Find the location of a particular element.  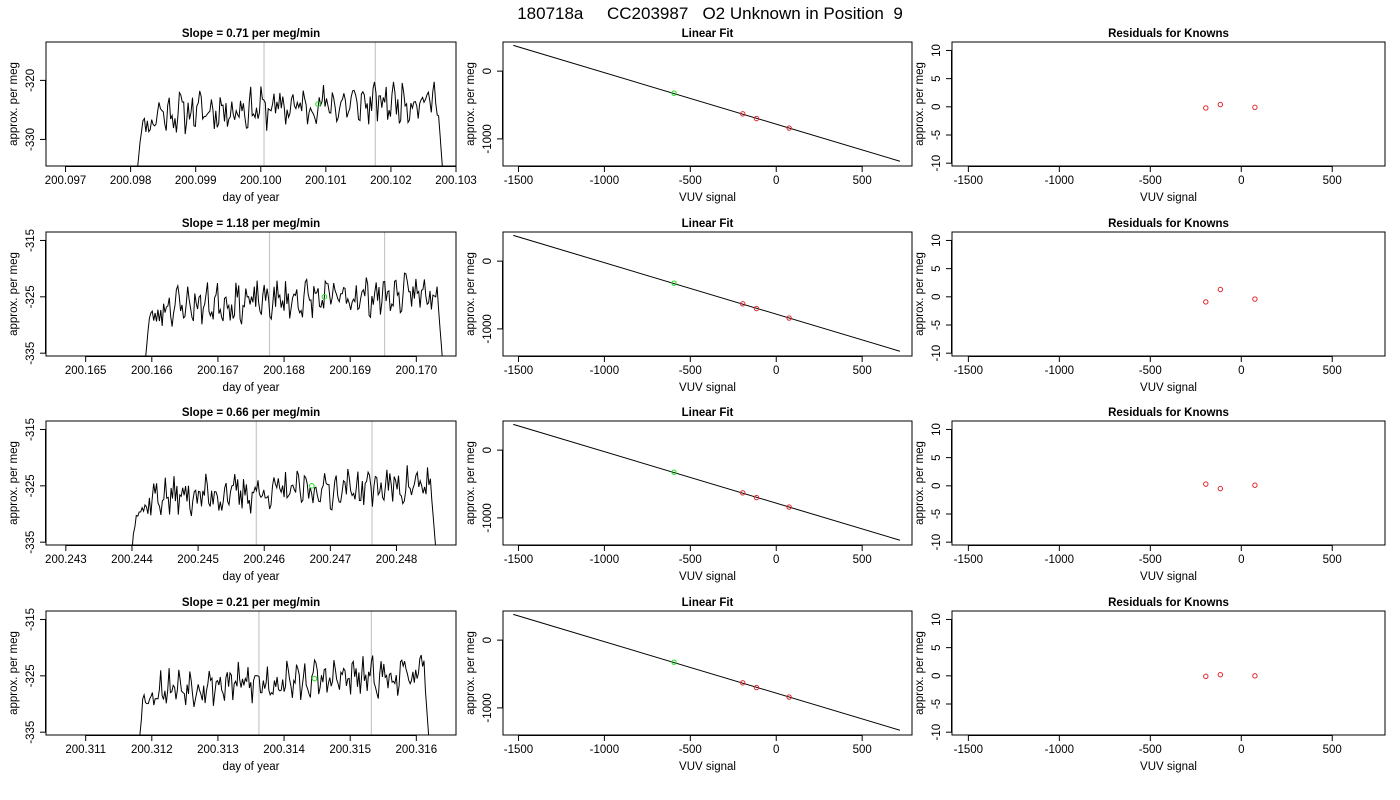

x-tick-label: 200.244 is located at coordinates (132, 560).